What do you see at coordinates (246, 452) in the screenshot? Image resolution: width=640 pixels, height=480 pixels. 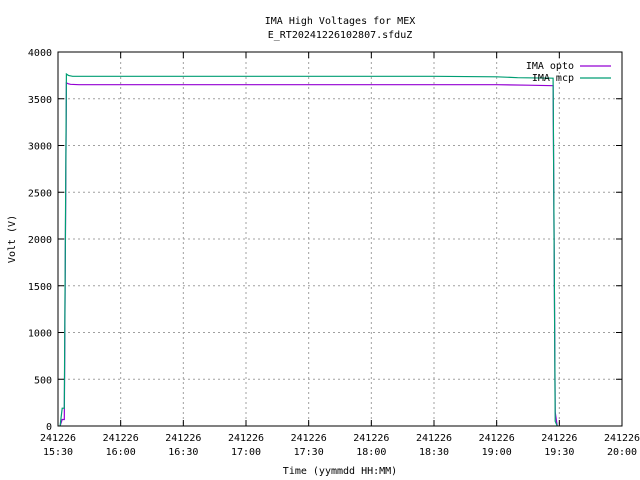 I see `x-tick-time-label: 17:00` at bounding box center [246, 452].